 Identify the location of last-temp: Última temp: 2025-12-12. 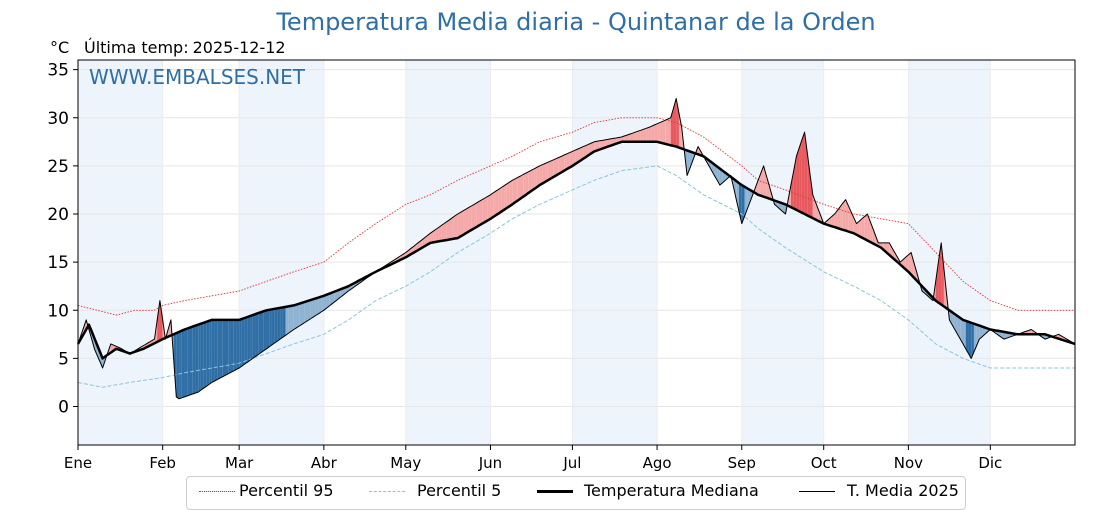
(187, 47).